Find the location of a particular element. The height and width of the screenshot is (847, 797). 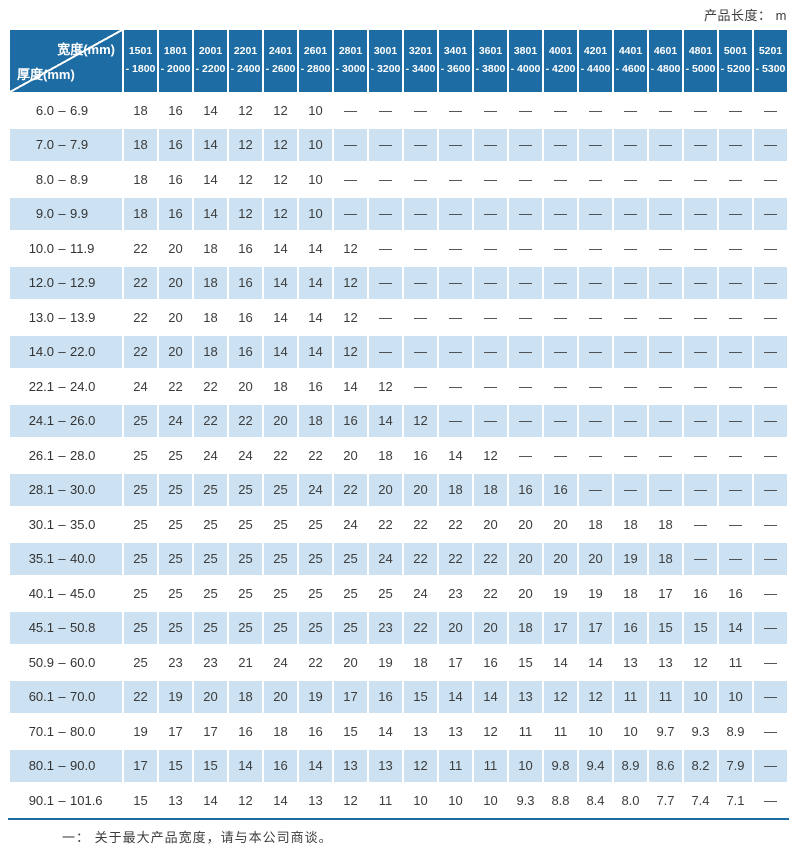

length-value-cell: 19 is located at coordinates (560, 593).